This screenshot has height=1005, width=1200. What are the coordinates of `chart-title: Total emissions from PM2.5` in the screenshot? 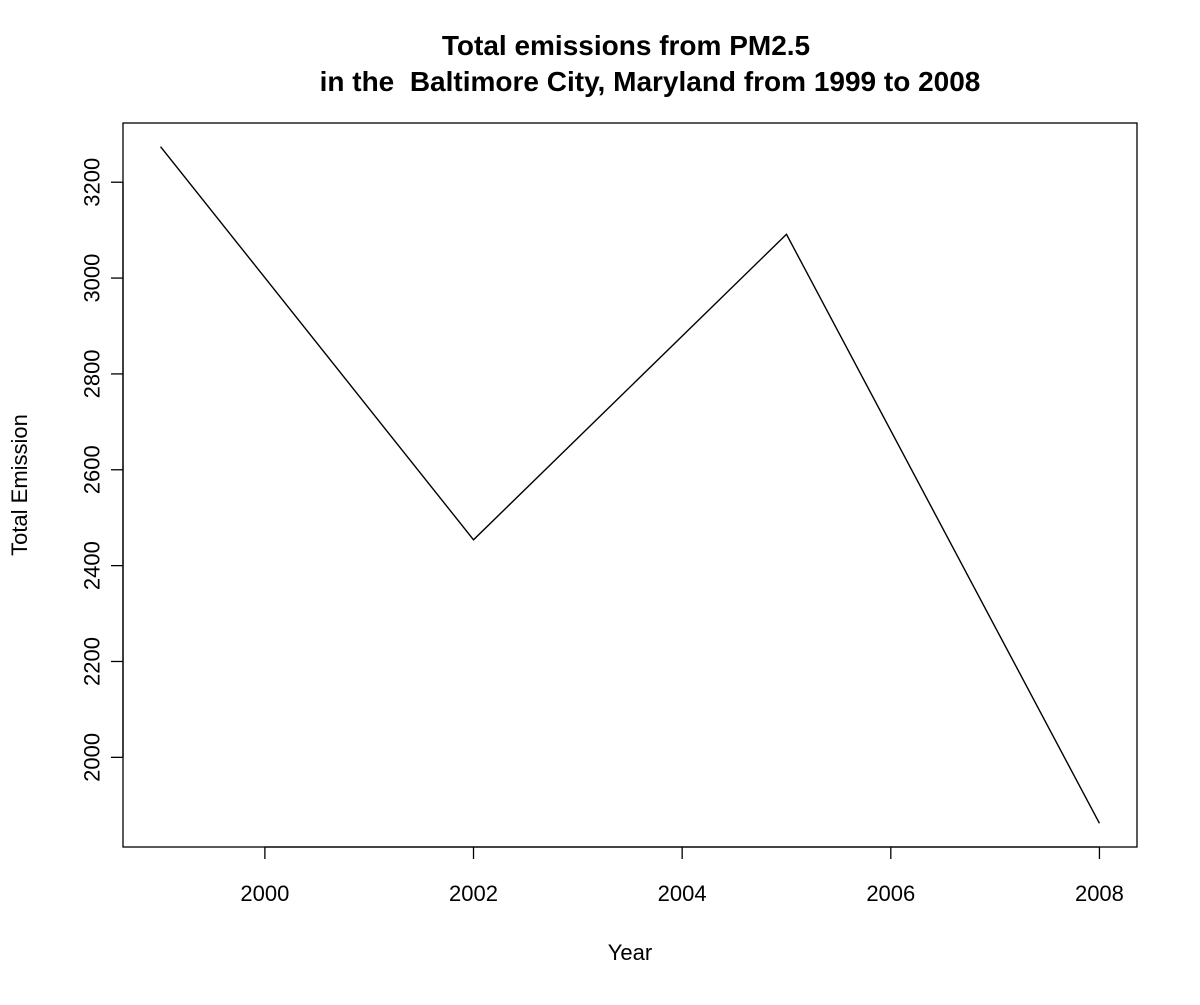 It's located at (626, 45).